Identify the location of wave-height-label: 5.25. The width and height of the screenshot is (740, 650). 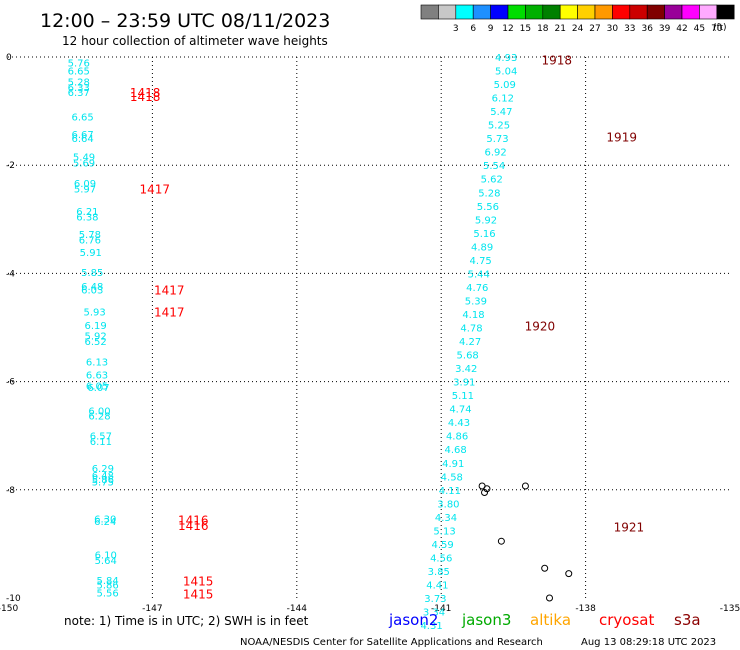
(499, 126).